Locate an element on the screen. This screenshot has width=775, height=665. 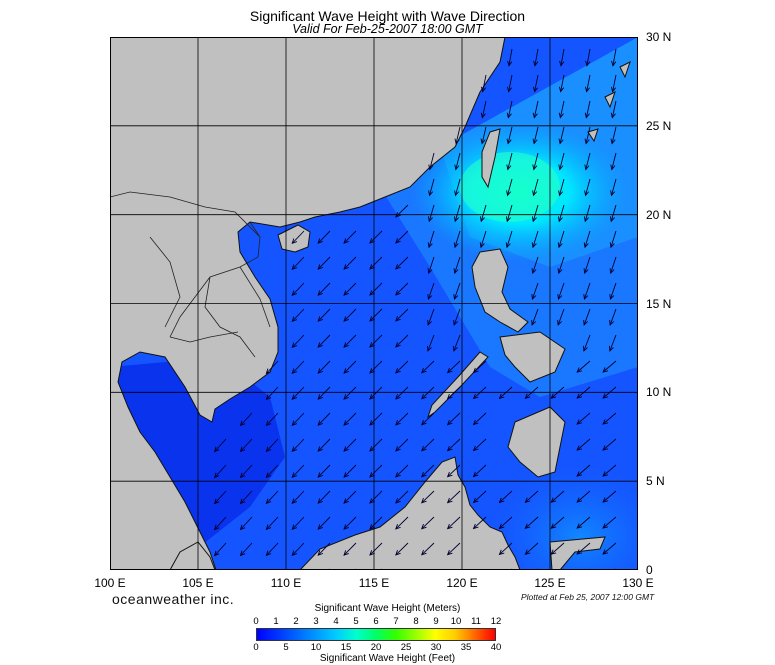
legend-tick-meters: 12 is located at coordinates (496, 621).